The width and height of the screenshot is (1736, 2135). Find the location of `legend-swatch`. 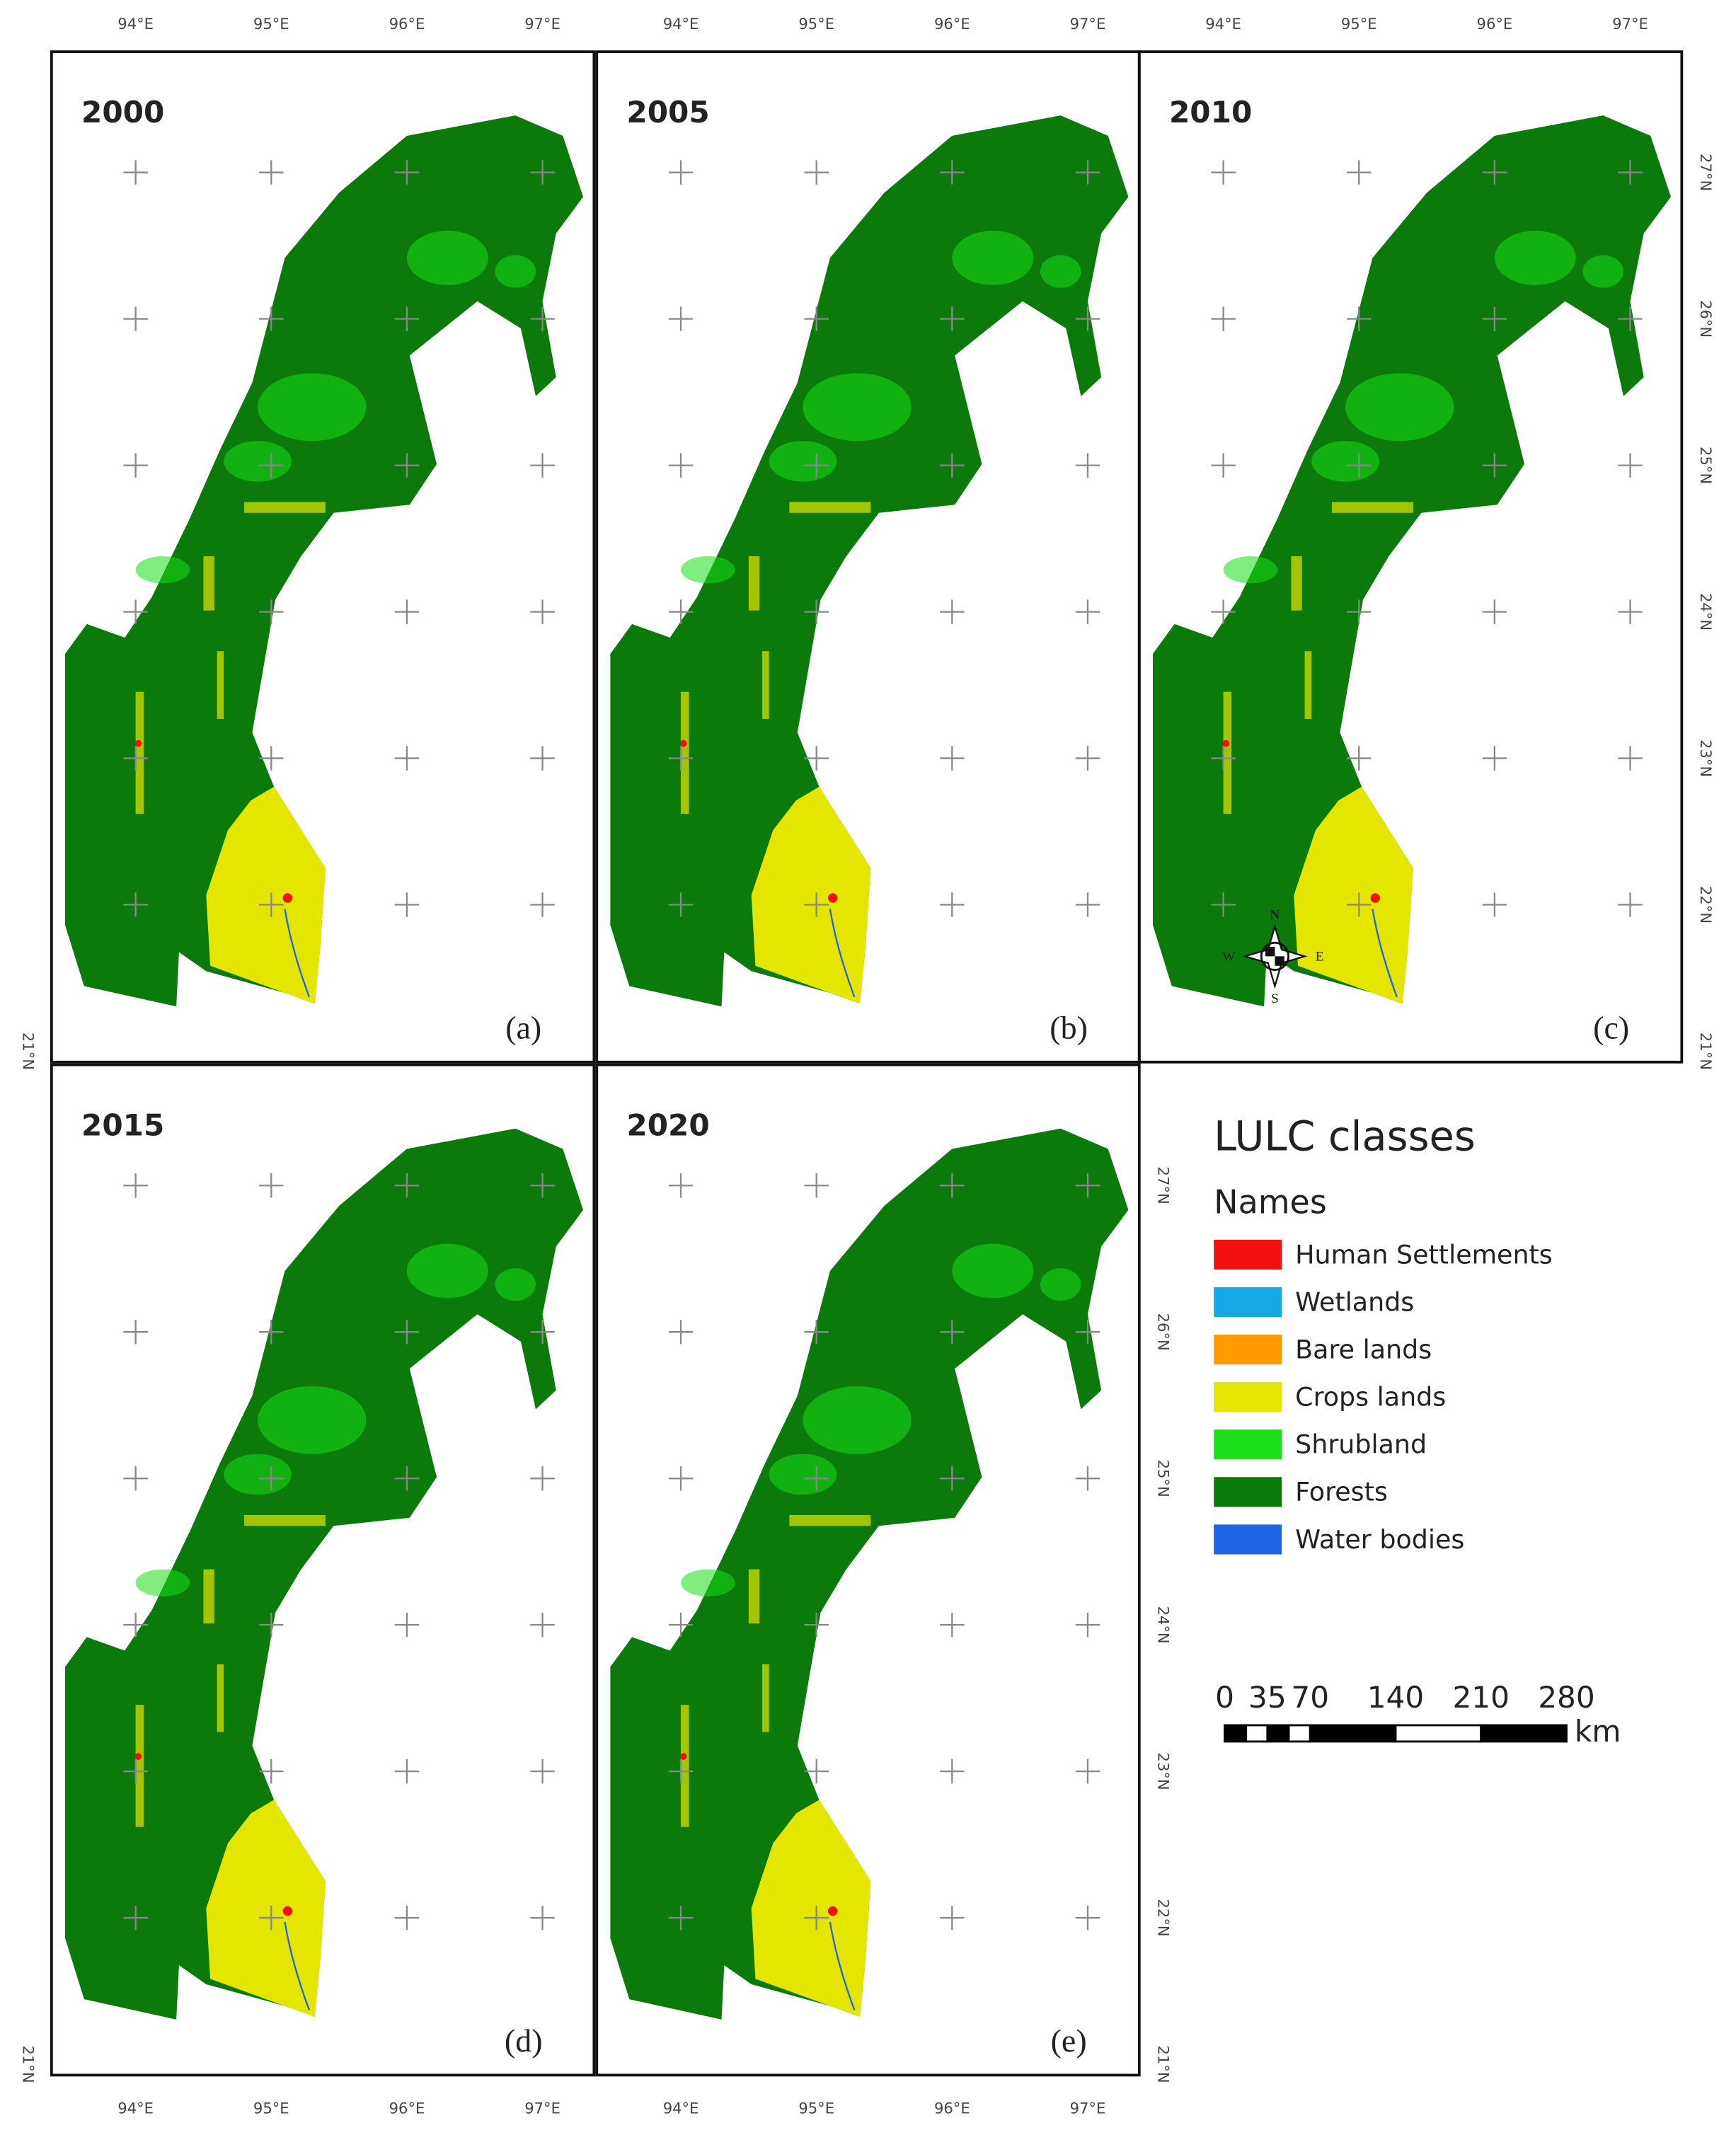

legend-swatch is located at coordinates (1248, 1444).